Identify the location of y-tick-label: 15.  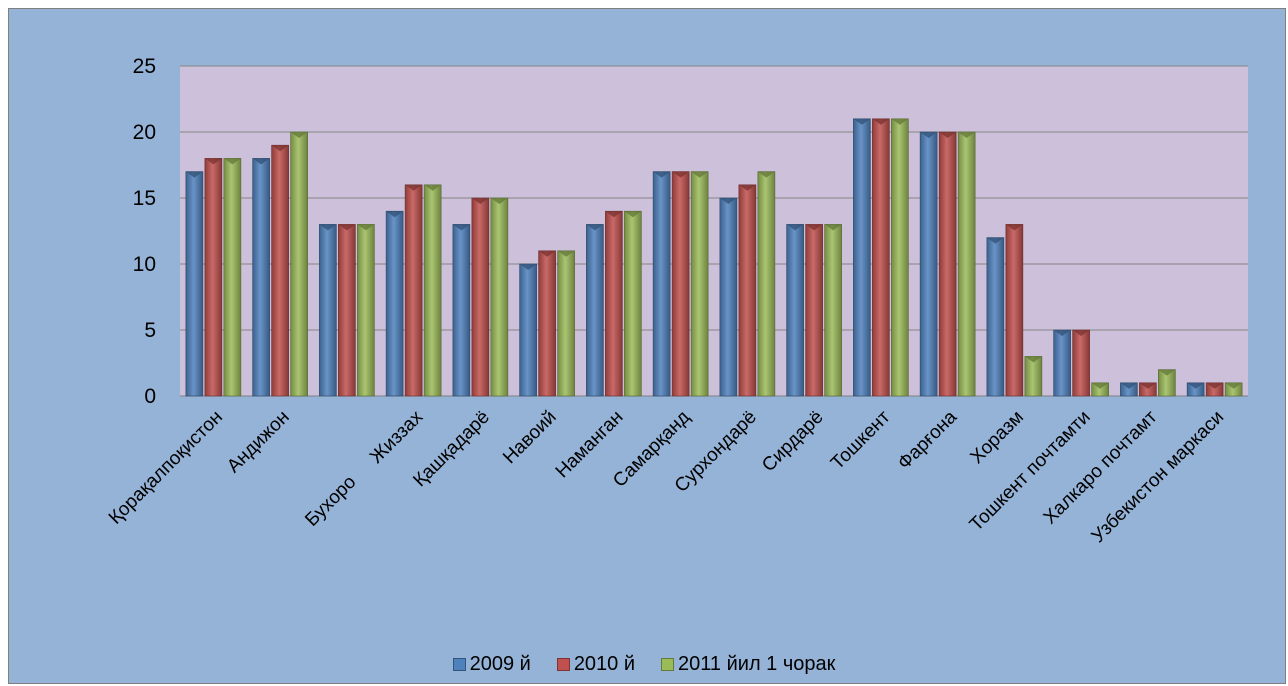
(144, 198).